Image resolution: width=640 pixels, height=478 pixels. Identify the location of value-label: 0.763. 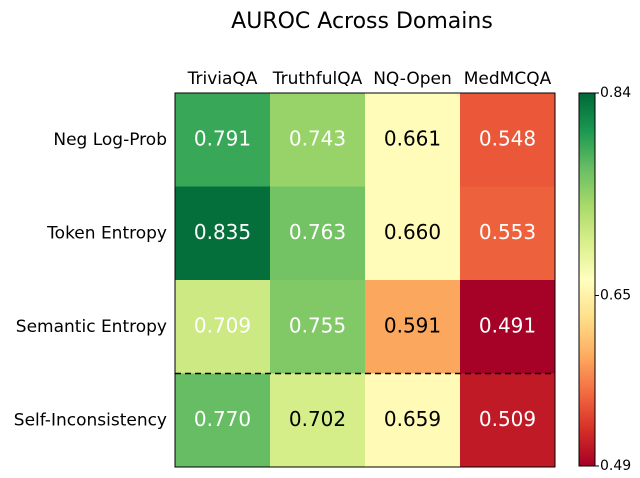
(317, 232).